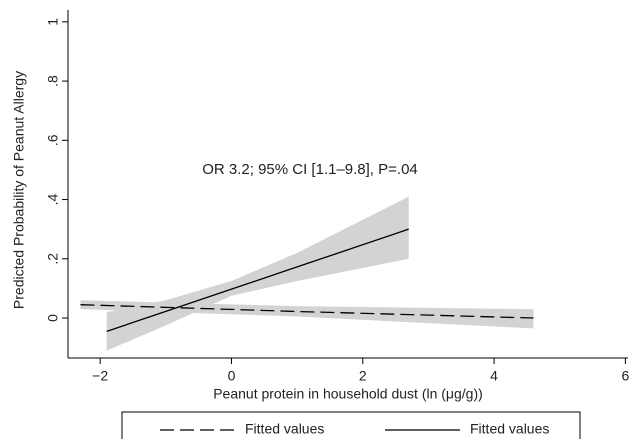 The height and width of the screenshot is (439, 630). I want to click on y-tick-label: .2, so click(53, 259).